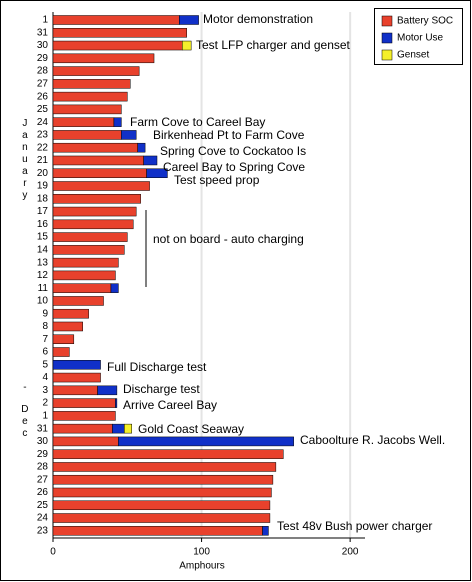  I want to click on y-tick-label: 28, so click(43, 71).